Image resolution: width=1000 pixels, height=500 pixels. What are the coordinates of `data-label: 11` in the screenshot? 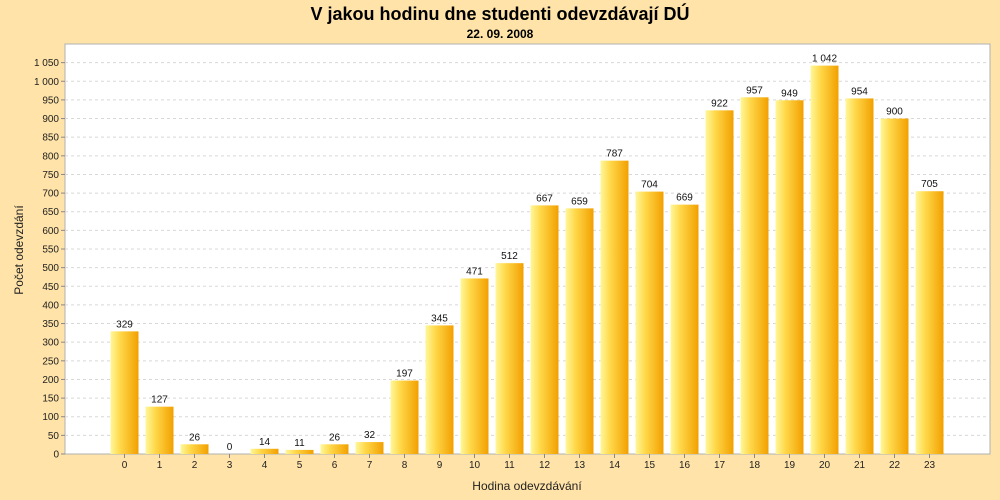 It's located at (299, 443).